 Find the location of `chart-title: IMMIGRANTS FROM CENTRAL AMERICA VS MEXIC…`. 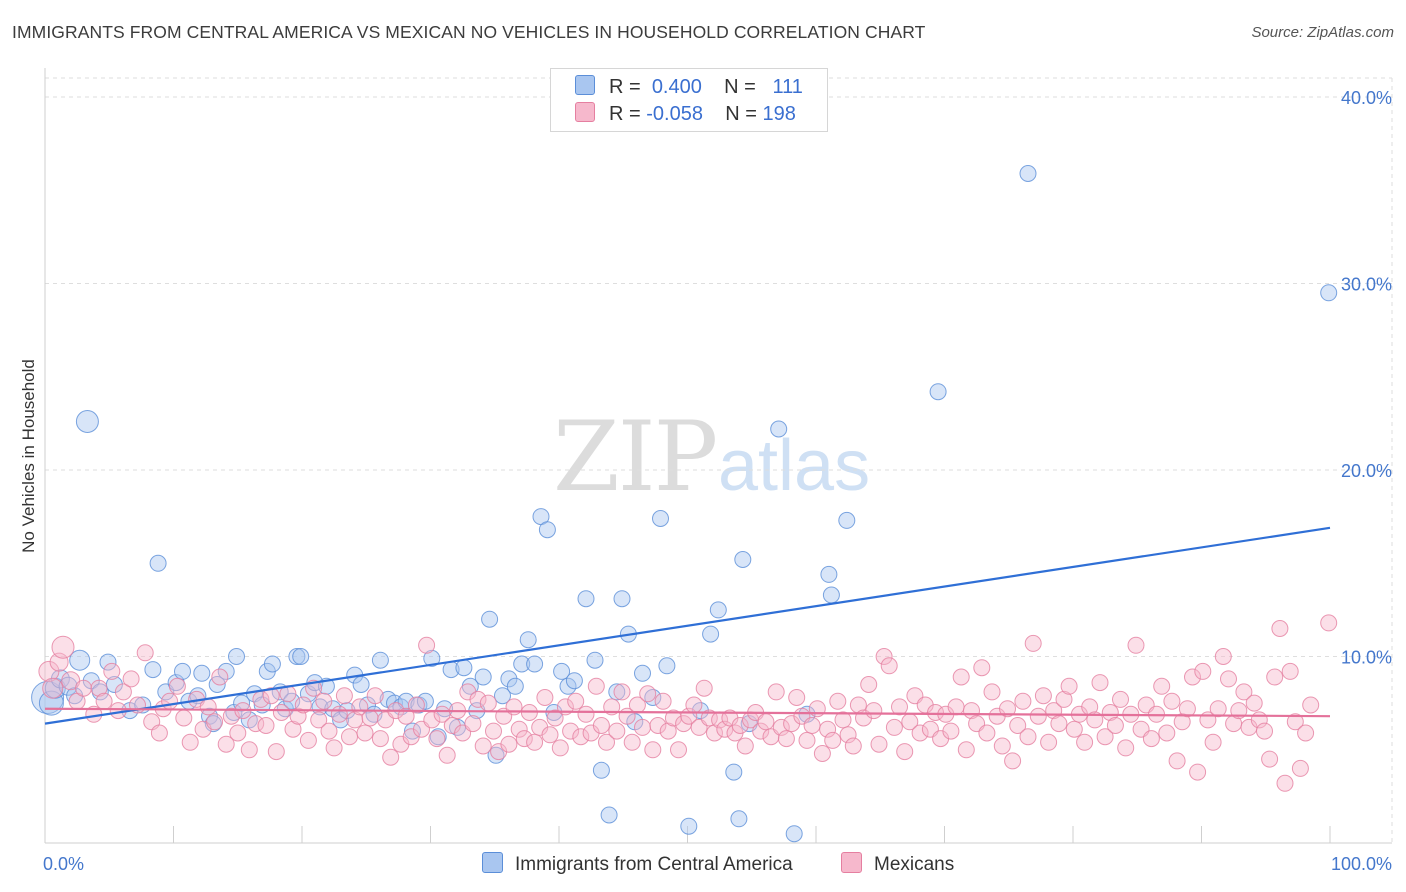

chart-title: IMMIGRANTS FROM CENTRAL AMERICA VS MEXIC… is located at coordinates (469, 32).